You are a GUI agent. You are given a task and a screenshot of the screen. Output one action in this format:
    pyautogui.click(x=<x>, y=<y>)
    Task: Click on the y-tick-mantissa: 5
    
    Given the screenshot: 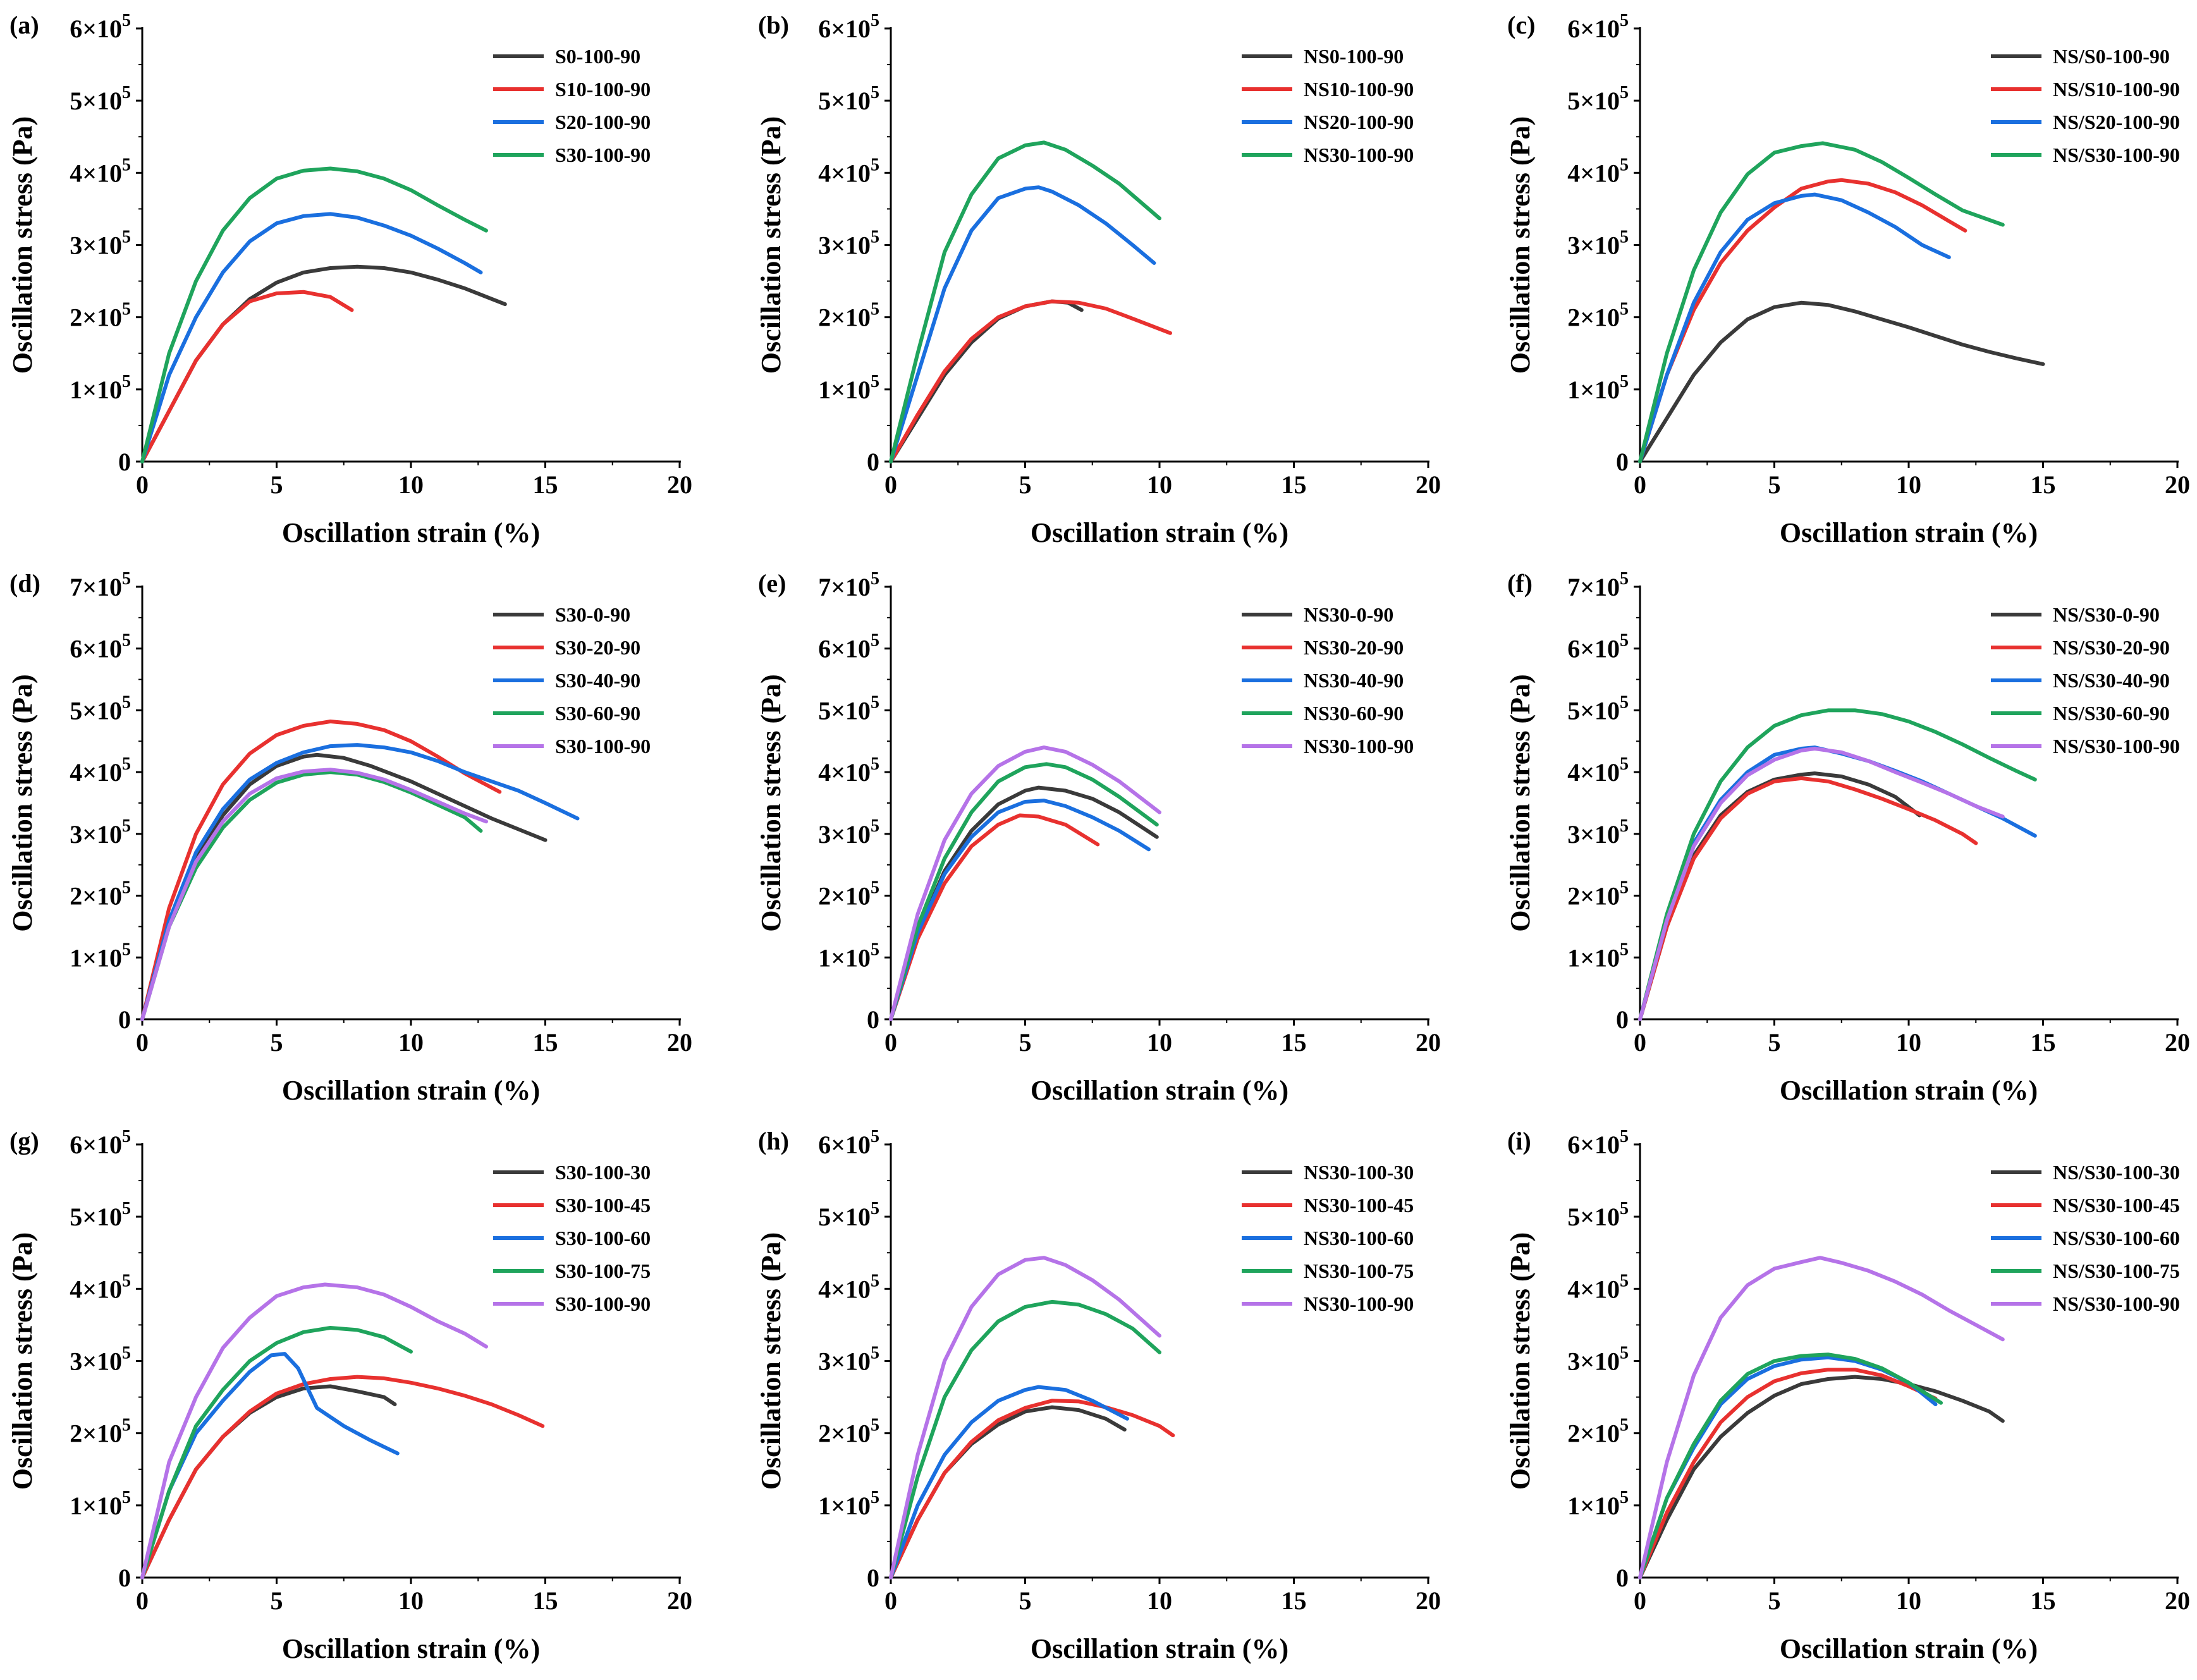 What is the action you would take?
    pyautogui.click(x=1574, y=101)
    